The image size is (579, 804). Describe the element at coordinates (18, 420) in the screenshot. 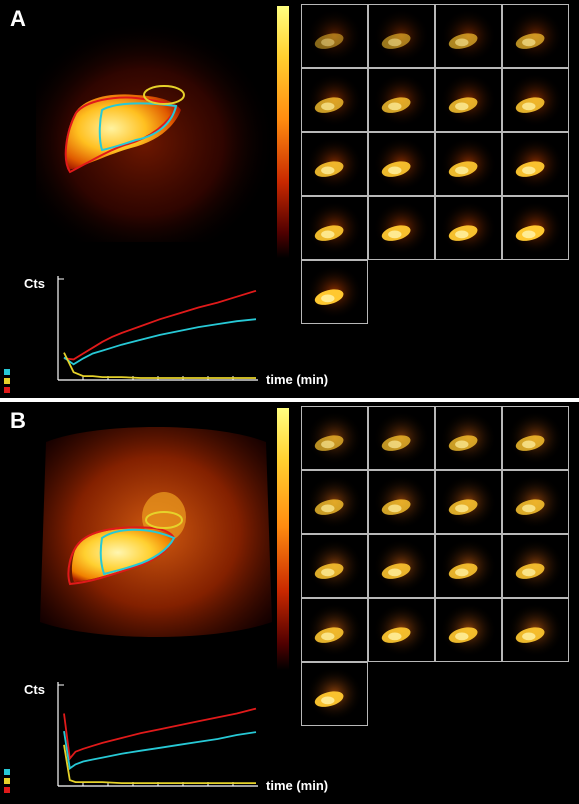

I see `panel-label: B` at that location.